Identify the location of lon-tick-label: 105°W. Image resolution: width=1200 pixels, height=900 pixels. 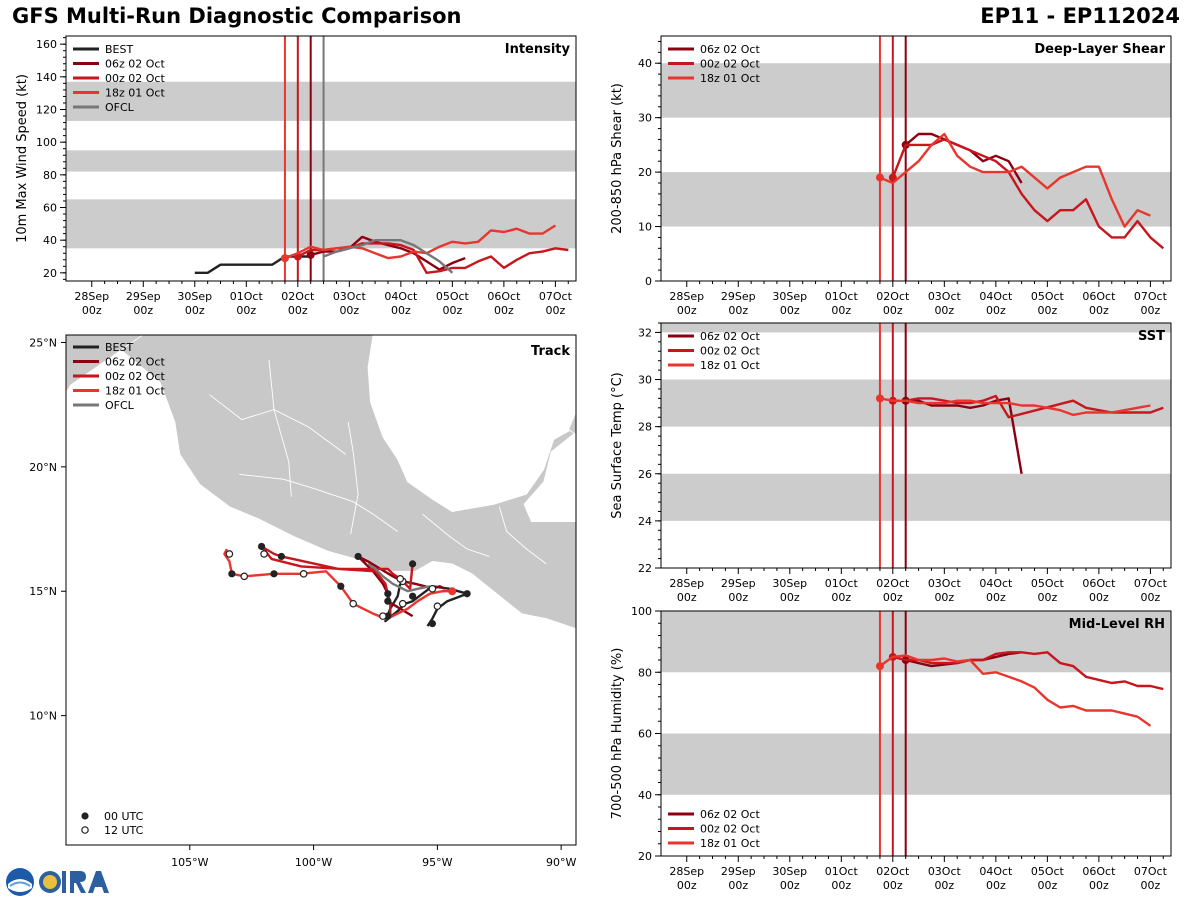
(189, 862).